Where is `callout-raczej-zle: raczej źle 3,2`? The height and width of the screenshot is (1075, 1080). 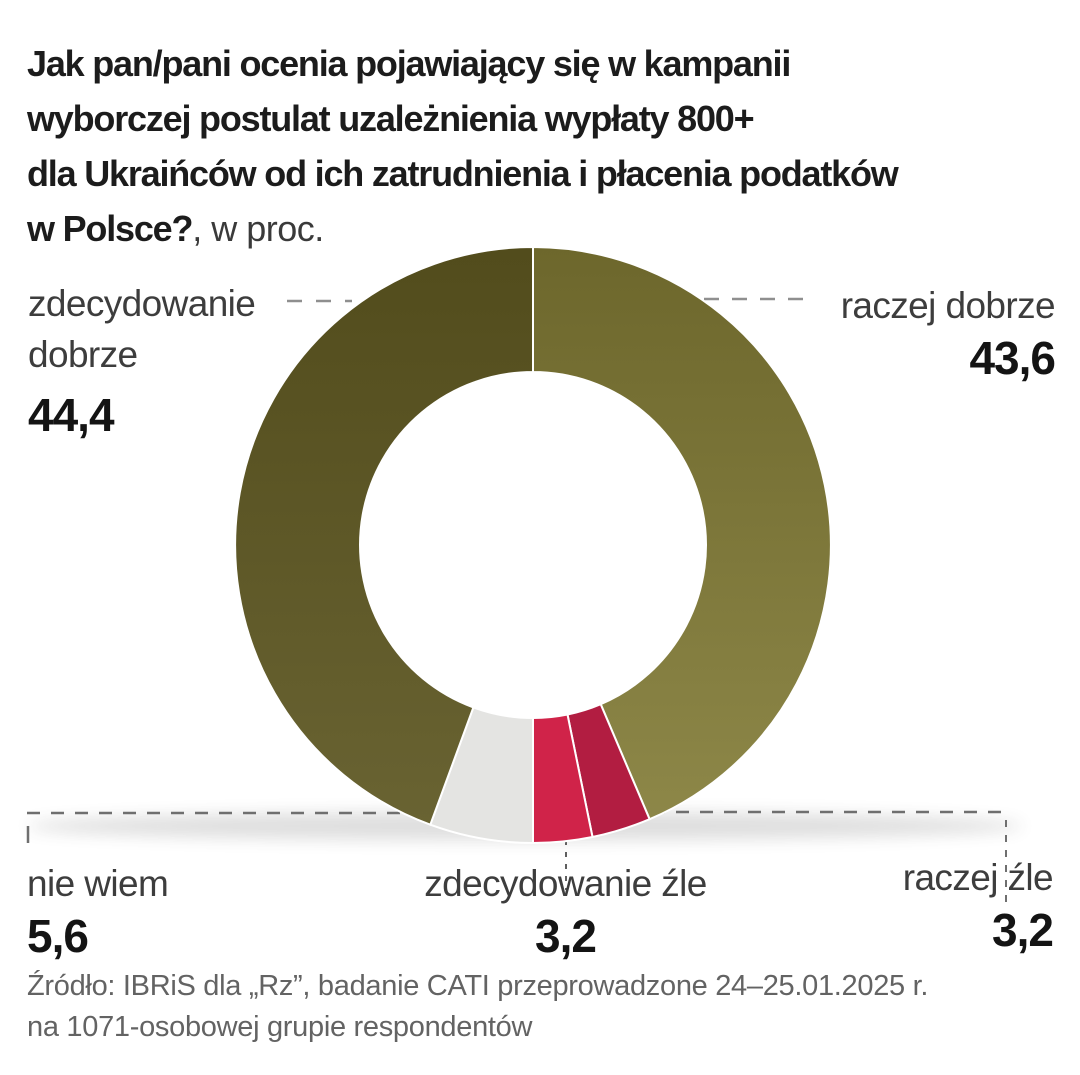 callout-raczej-zle: raczej źle 3,2 is located at coordinates (978, 904).